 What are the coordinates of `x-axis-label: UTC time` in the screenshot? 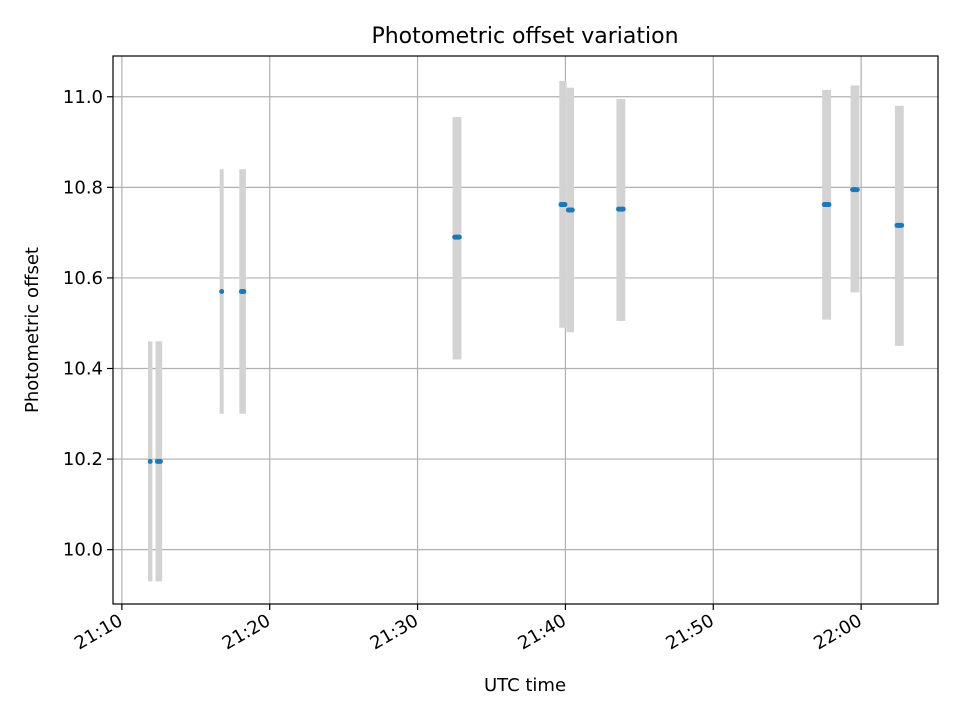 It's located at (525, 685).